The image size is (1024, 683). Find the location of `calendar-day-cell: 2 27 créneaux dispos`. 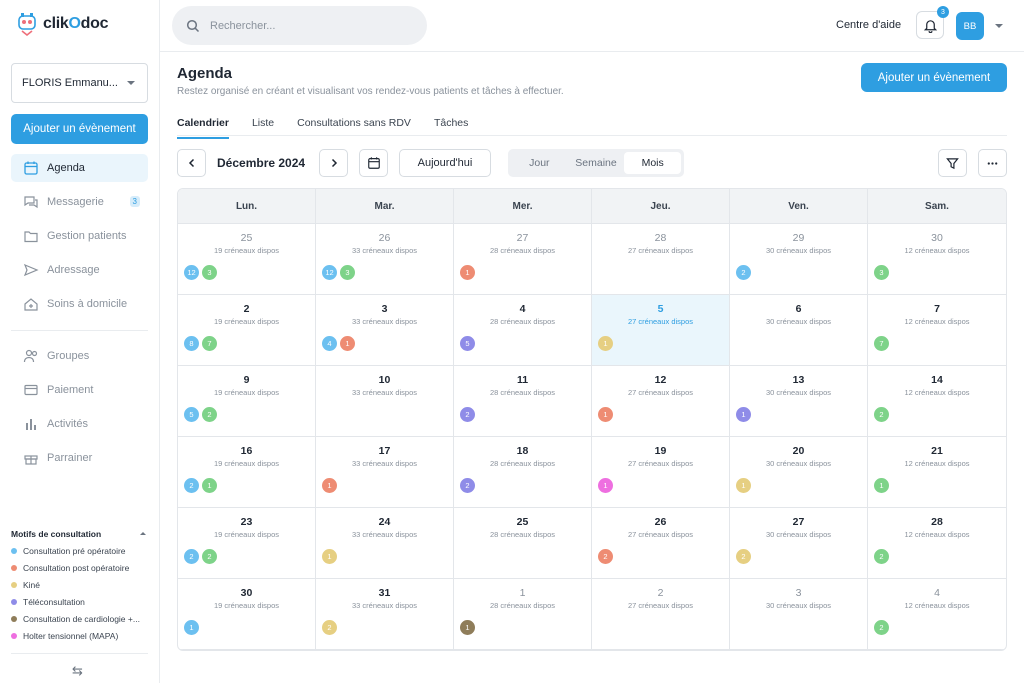

calendar-day-cell: 2 27 créneaux dispos is located at coordinates (661, 614).